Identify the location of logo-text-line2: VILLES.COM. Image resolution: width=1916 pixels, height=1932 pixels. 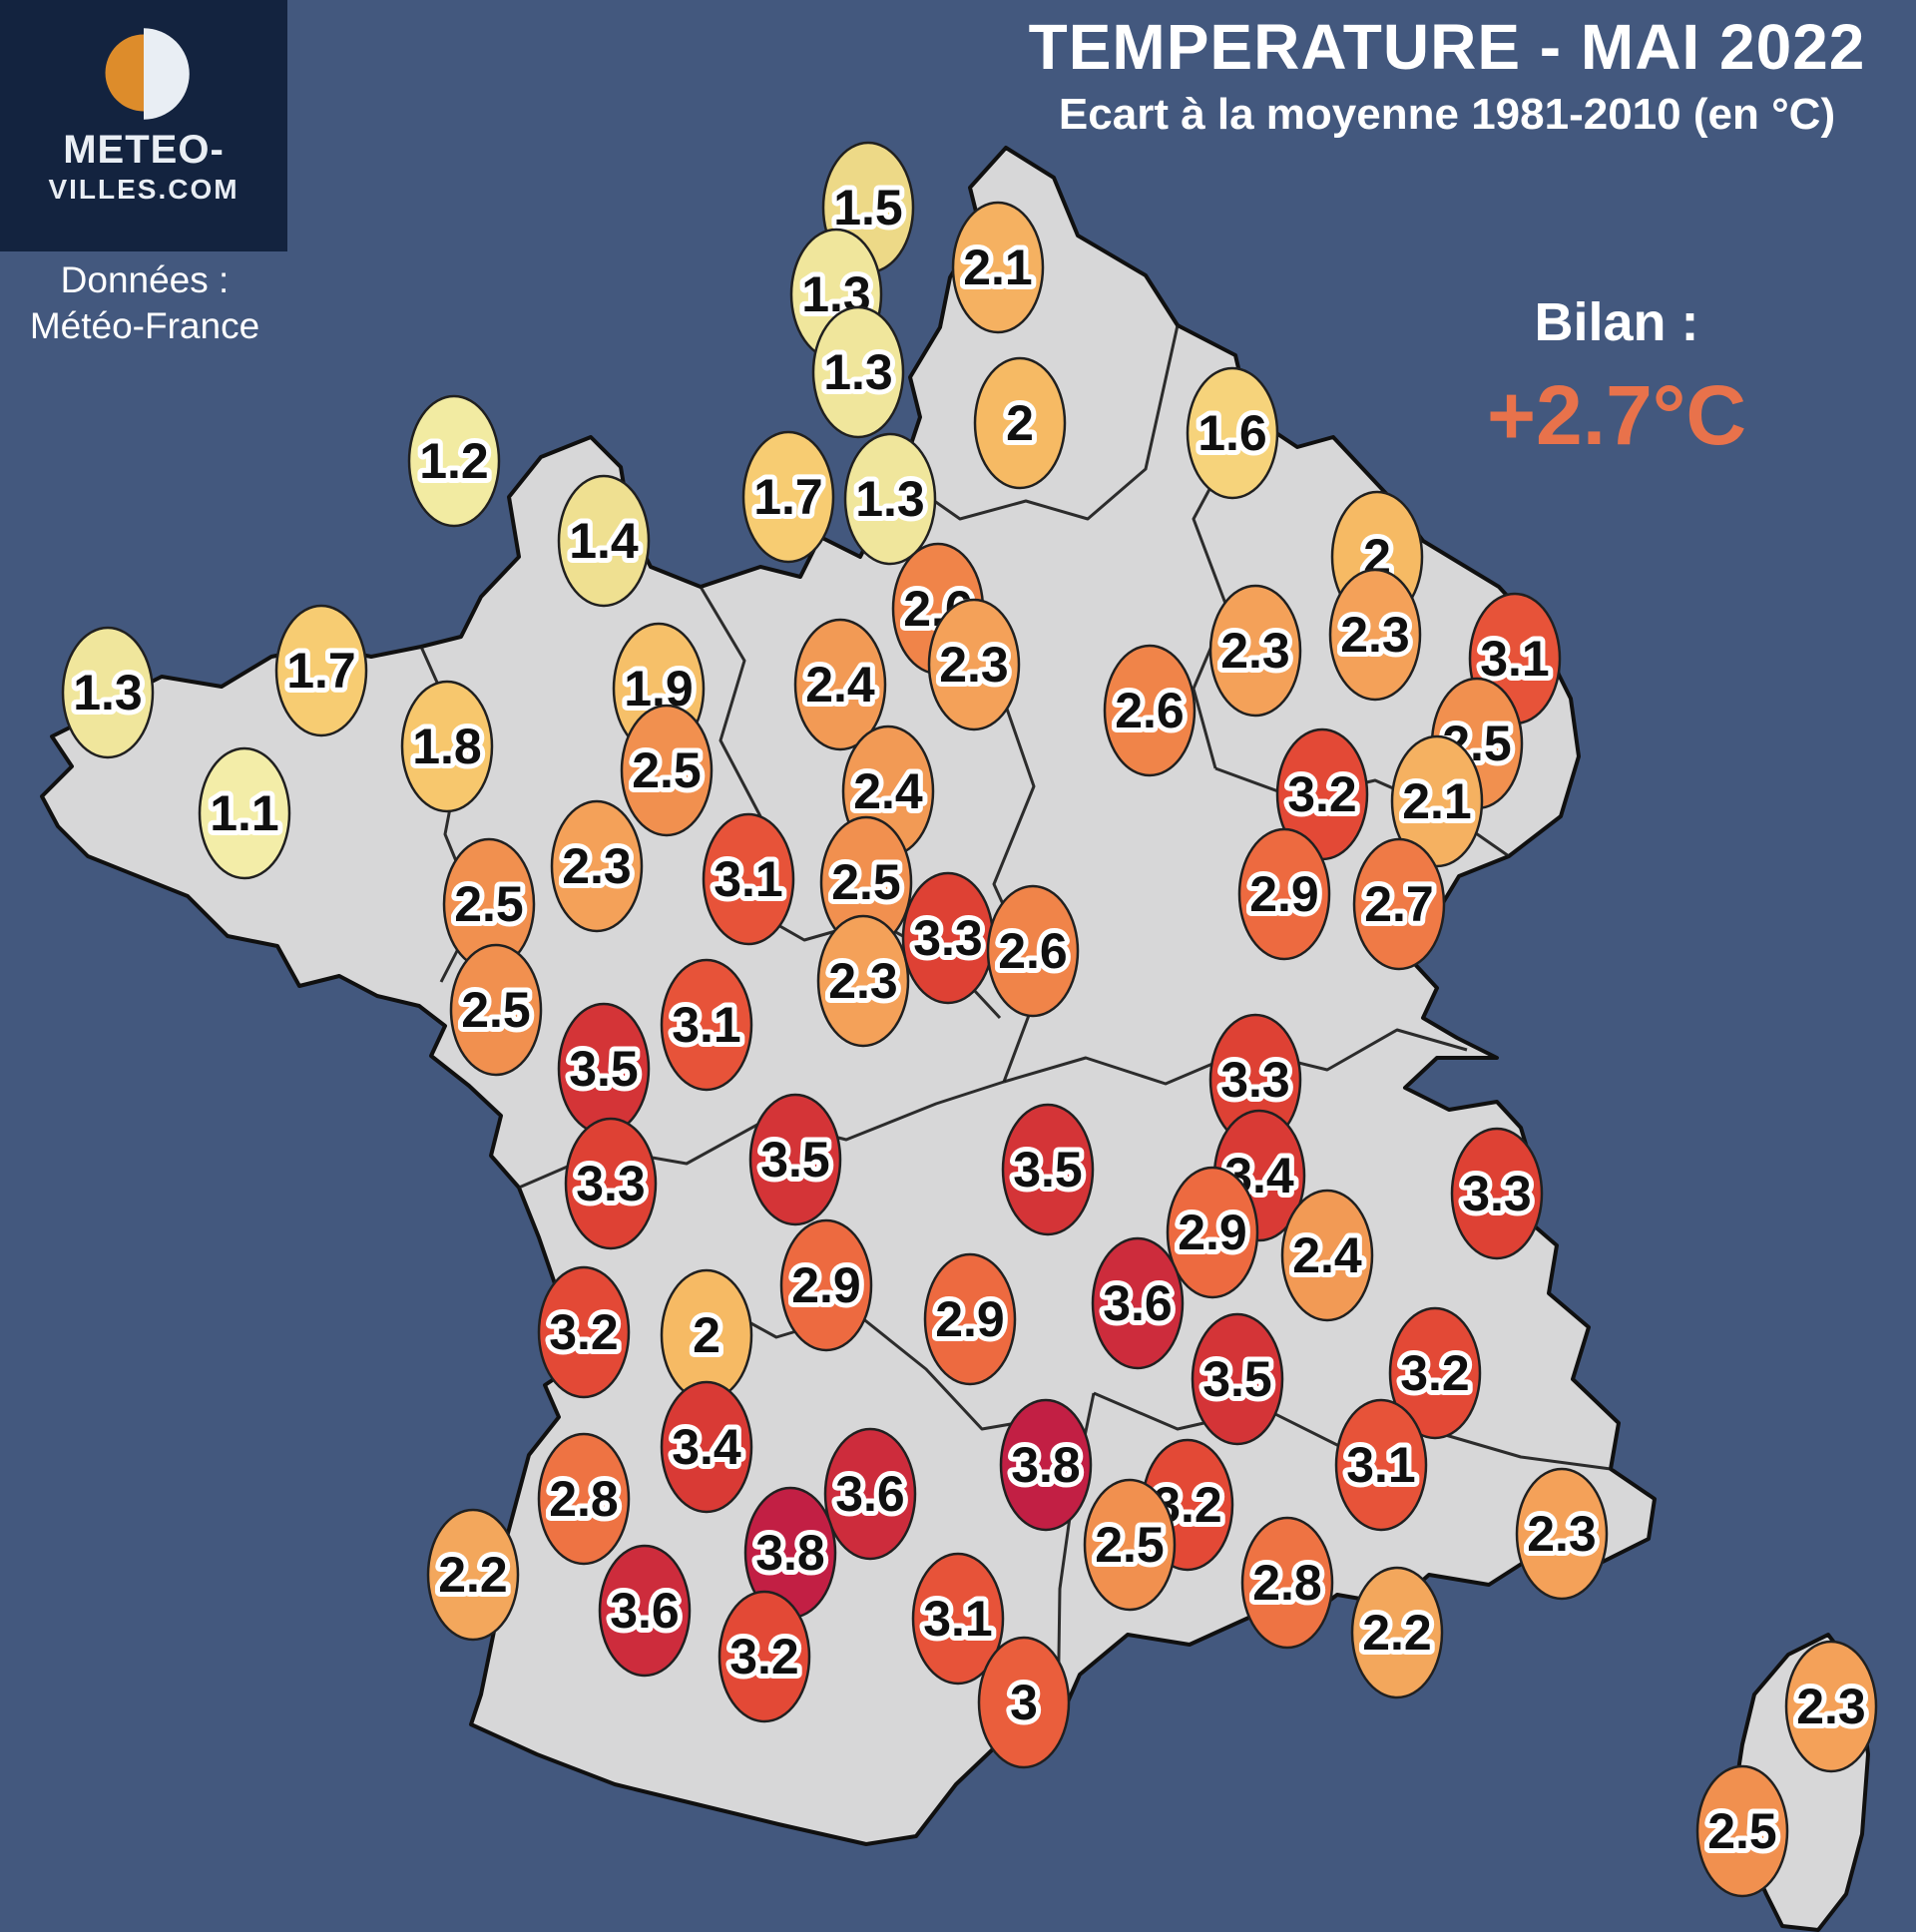
(144, 189).